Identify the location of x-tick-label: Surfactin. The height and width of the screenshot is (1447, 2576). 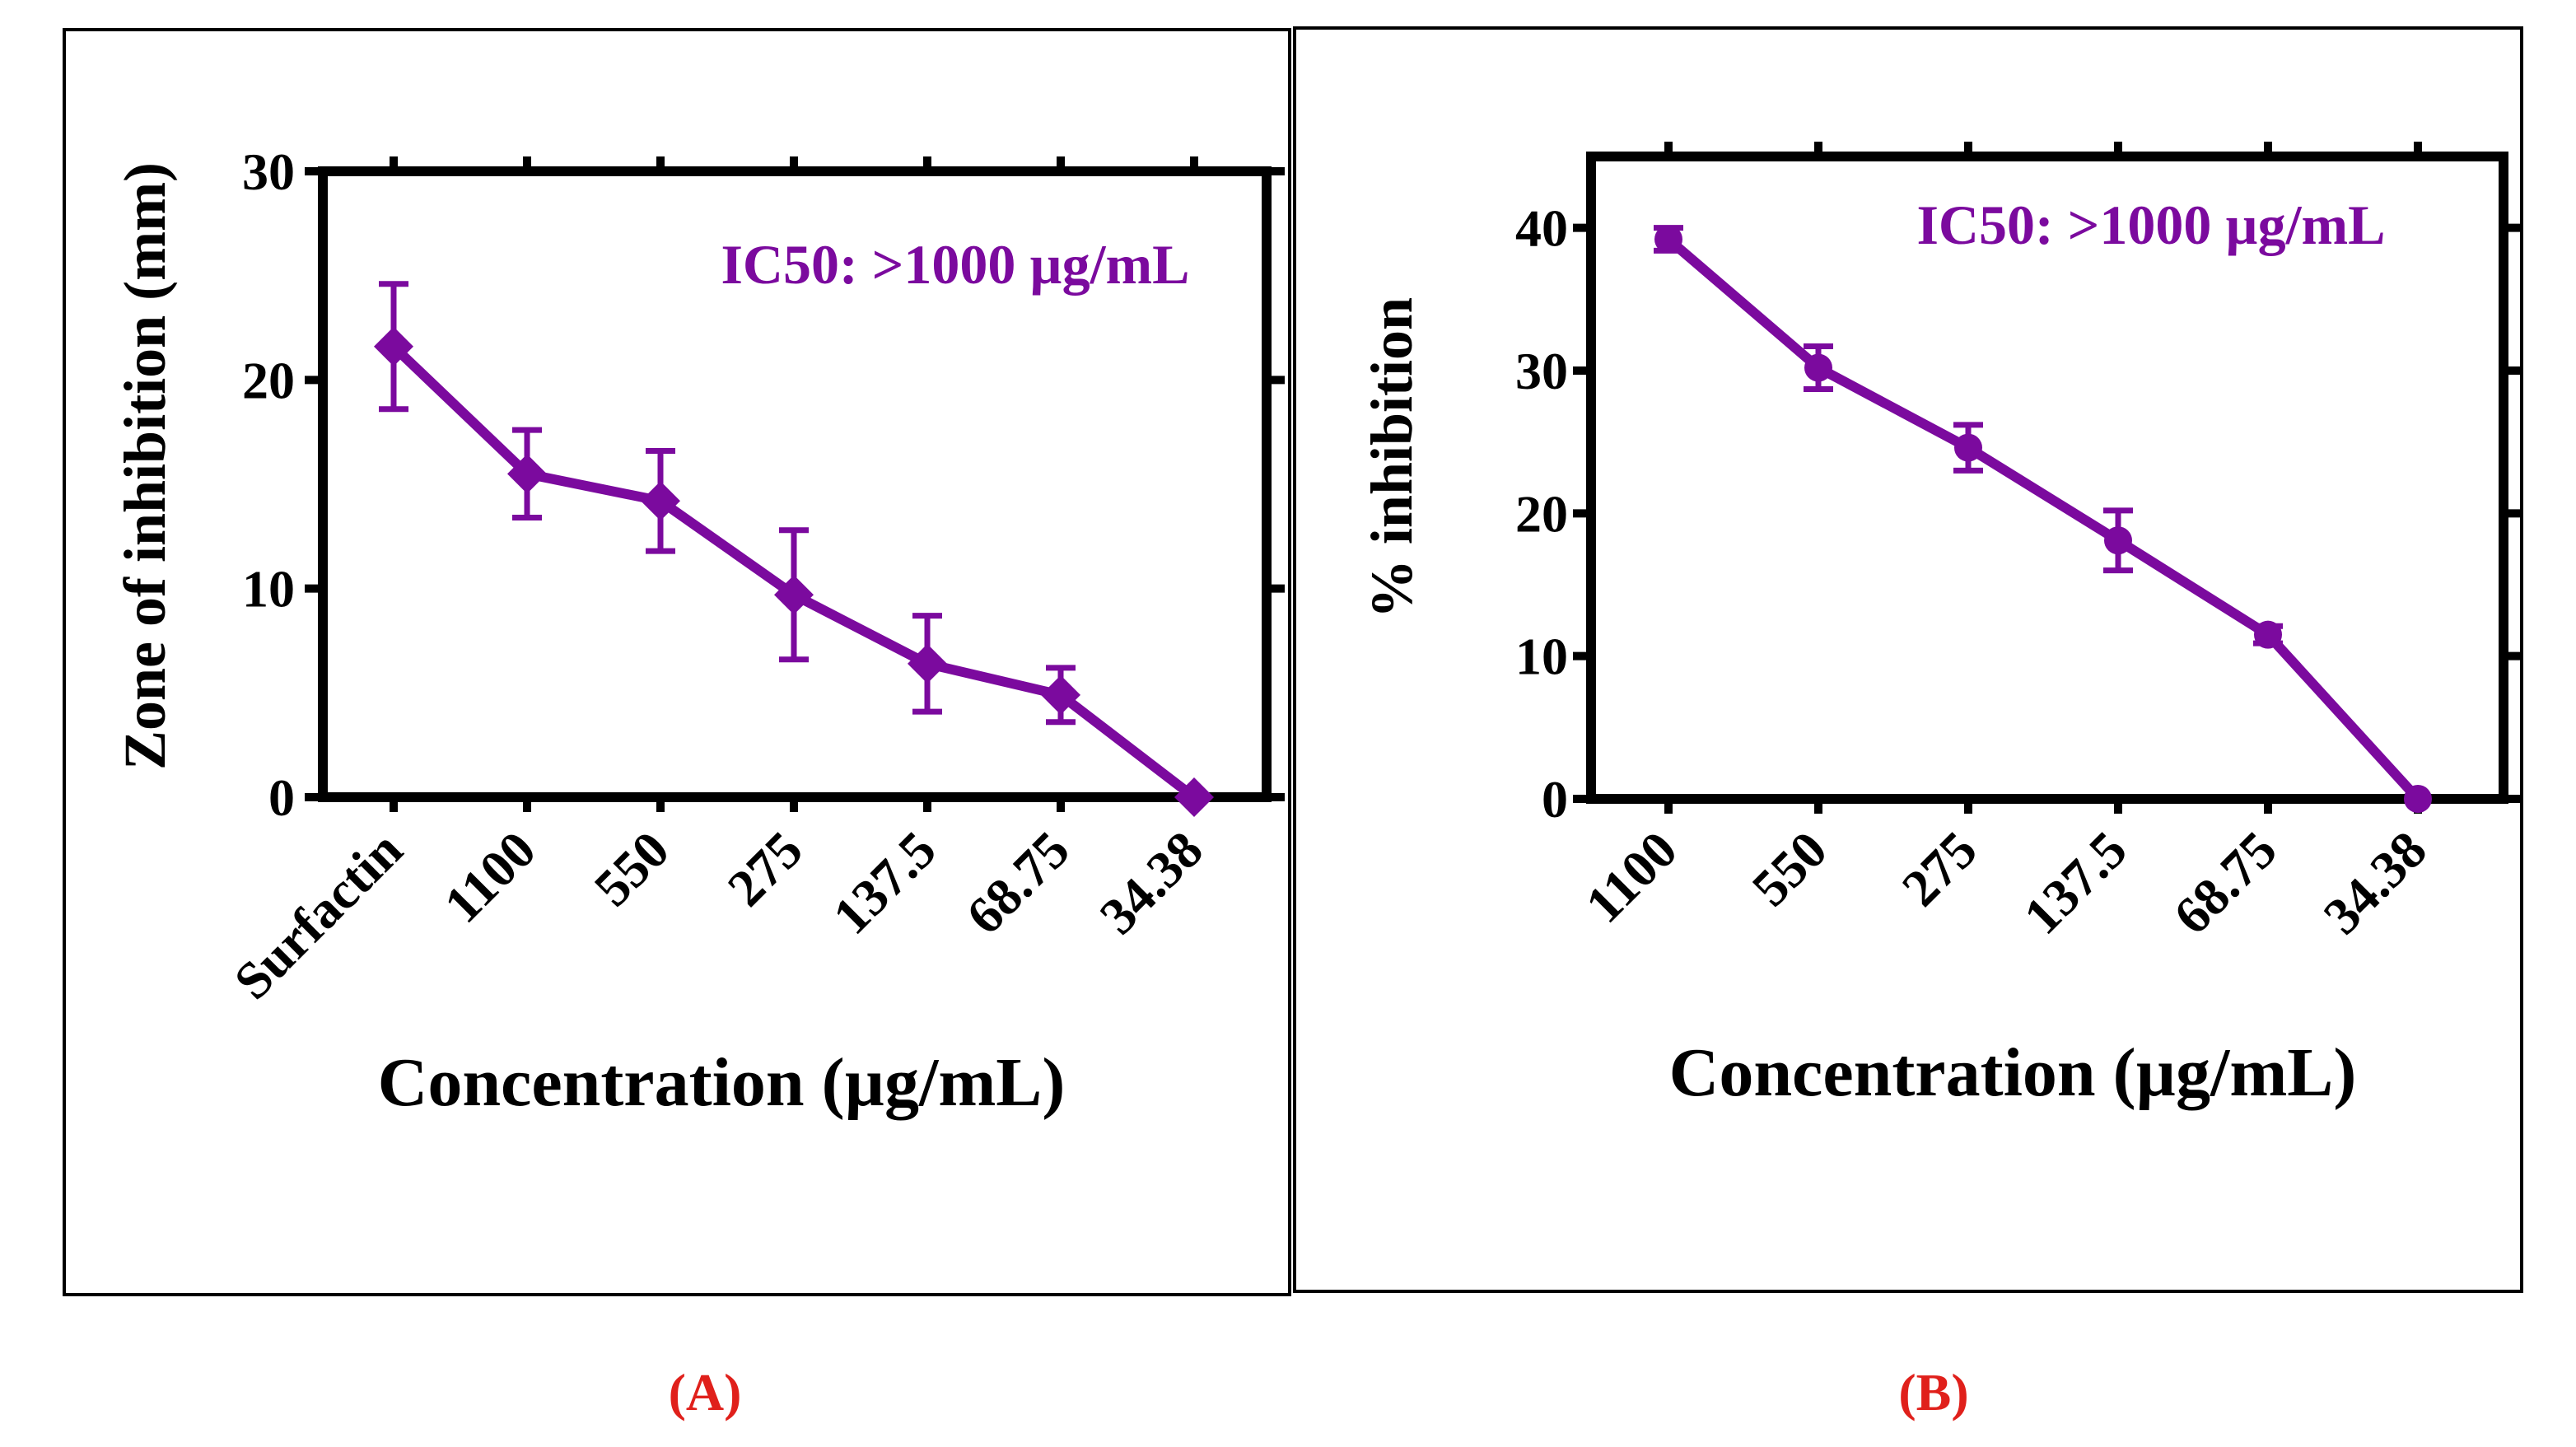
(318, 915).